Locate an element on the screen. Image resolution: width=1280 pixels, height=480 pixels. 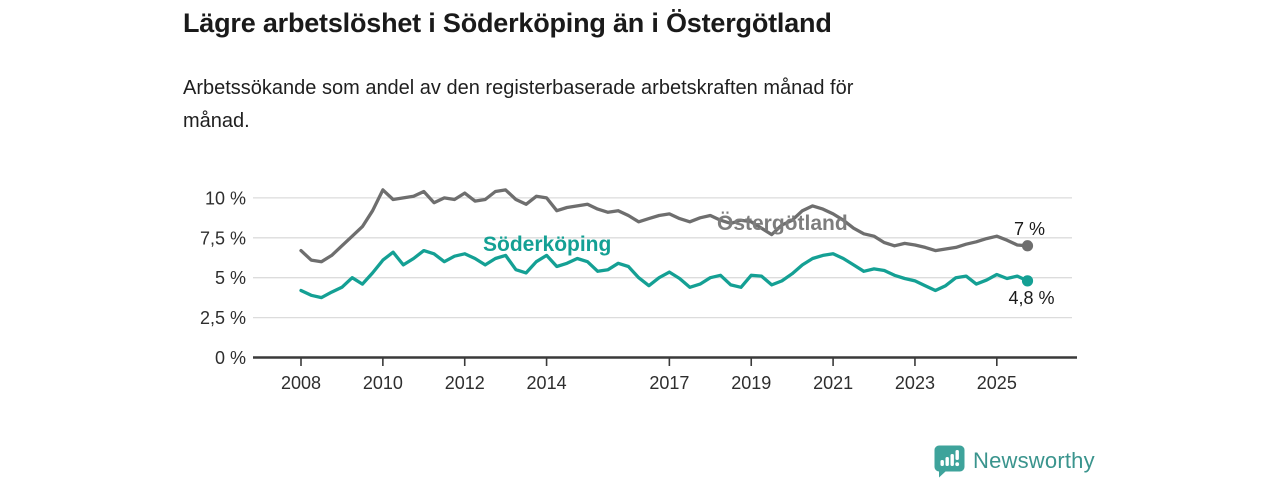
end-value-labels: 7 % 4,8 % is located at coordinates (1031, 263).